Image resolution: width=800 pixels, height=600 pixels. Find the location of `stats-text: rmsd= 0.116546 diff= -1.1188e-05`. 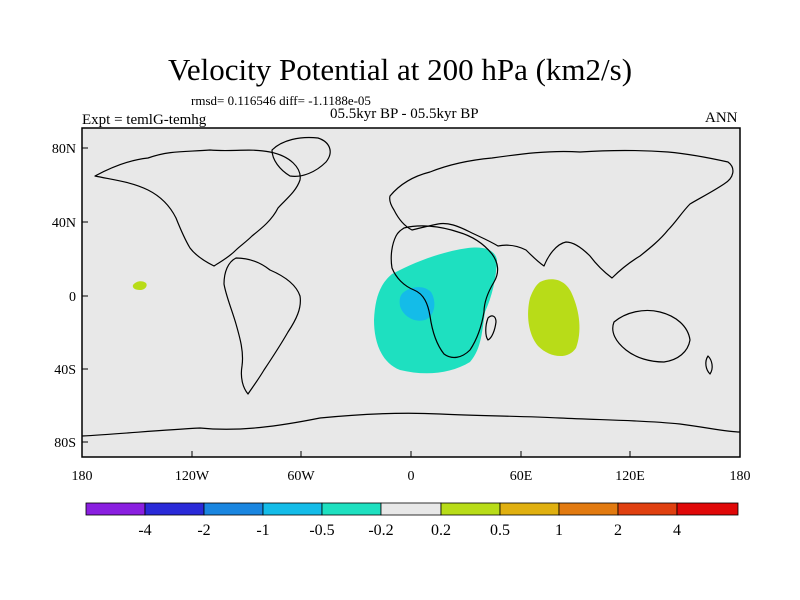

stats-text: rmsd= 0.116546 diff= -1.1188e-05 is located at coordinates (281, 100).